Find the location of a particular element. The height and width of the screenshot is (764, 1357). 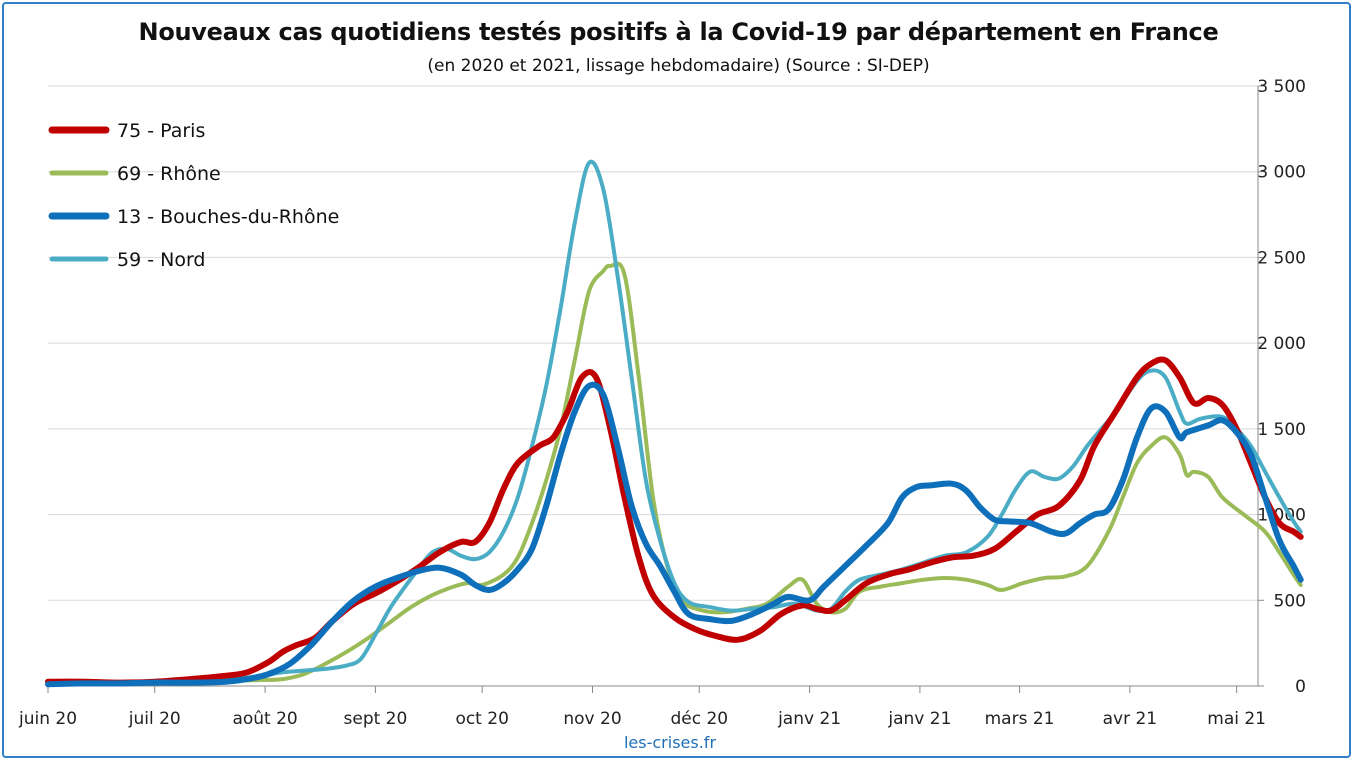

x-tick-label: mars 21 is located at coordinates (1020, 719).